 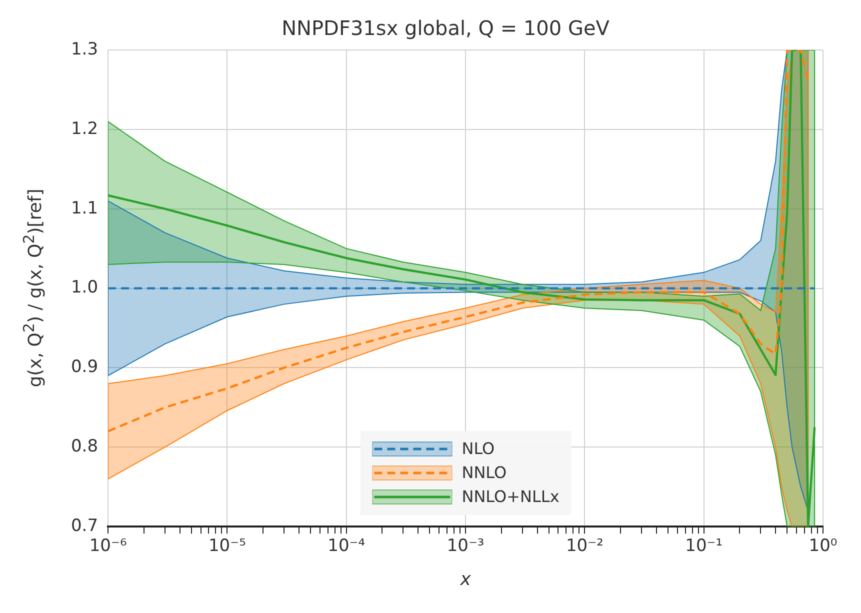 I want to click on chart-title: NNPDF31sx global, Q = 100 GeV, so click(x=446, y=28).